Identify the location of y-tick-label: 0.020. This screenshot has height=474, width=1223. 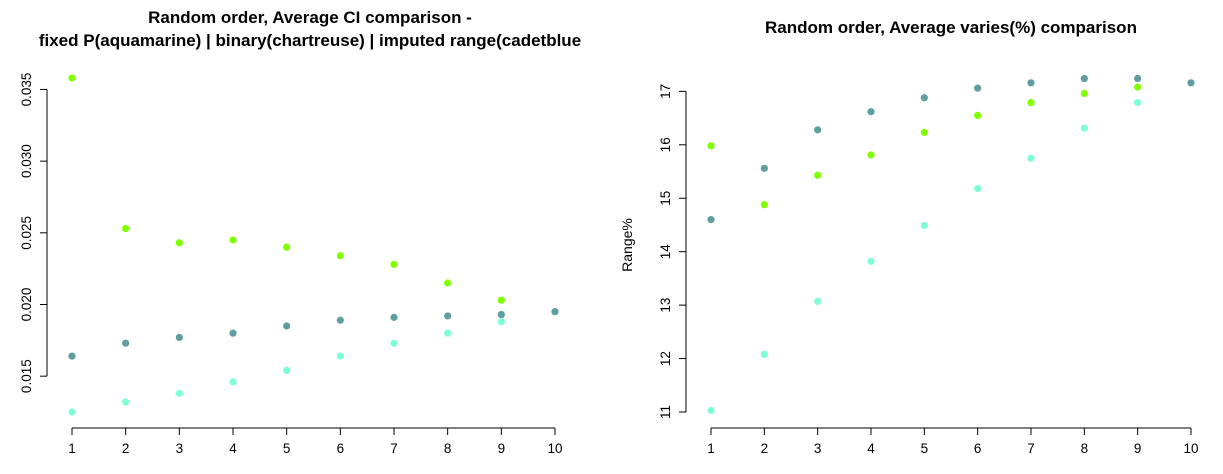
(26, 305).